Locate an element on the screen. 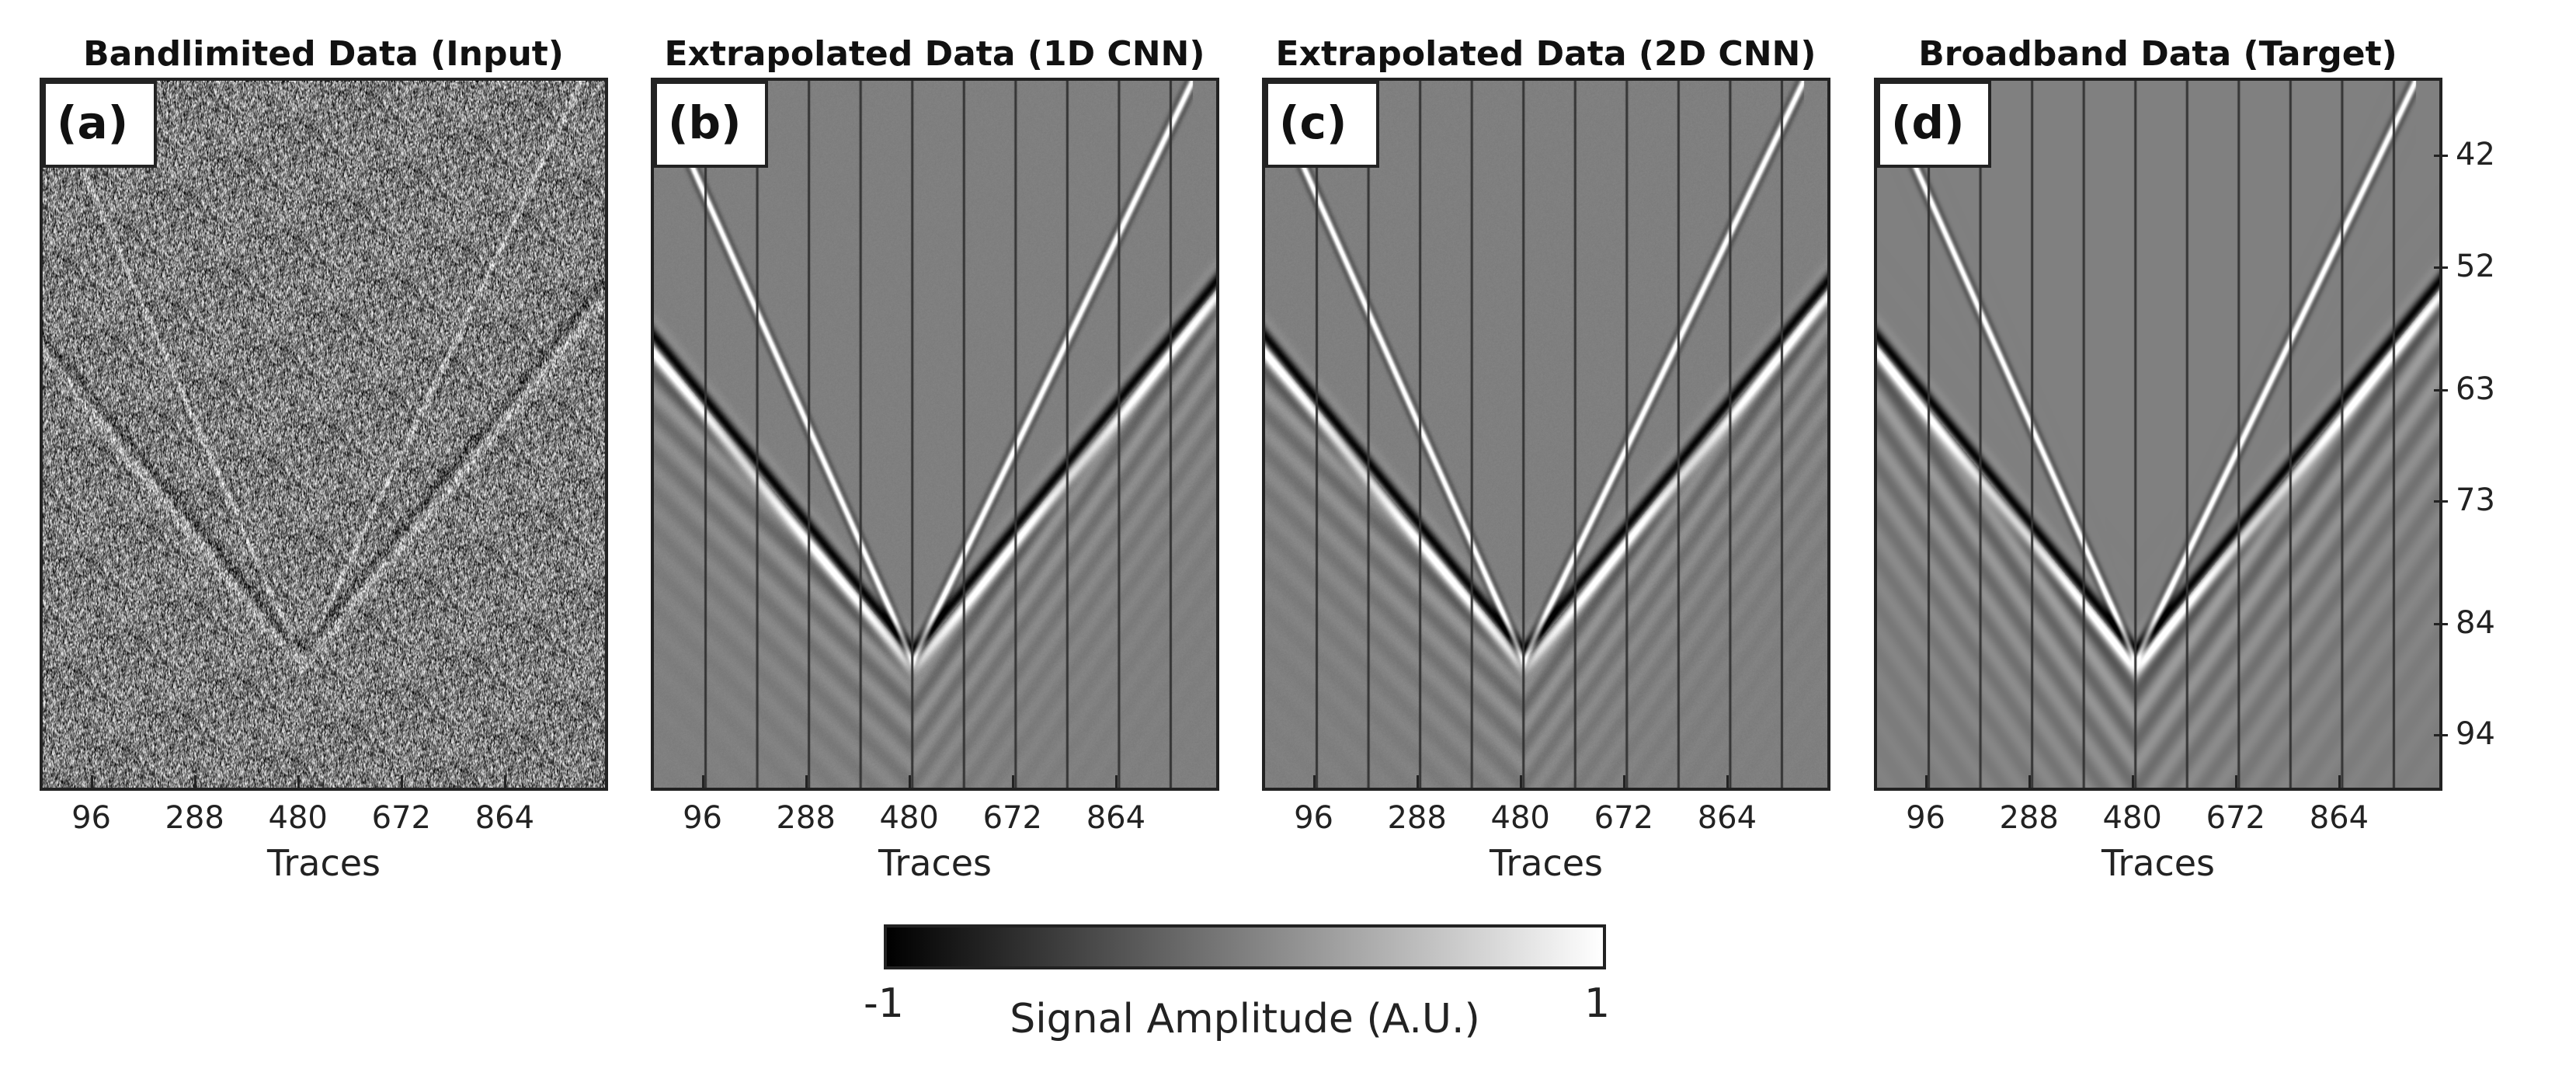 The width and height of the screenshot is (2576, 1065). heatmap-plot: (d) is located at coordinates (2158, 434).